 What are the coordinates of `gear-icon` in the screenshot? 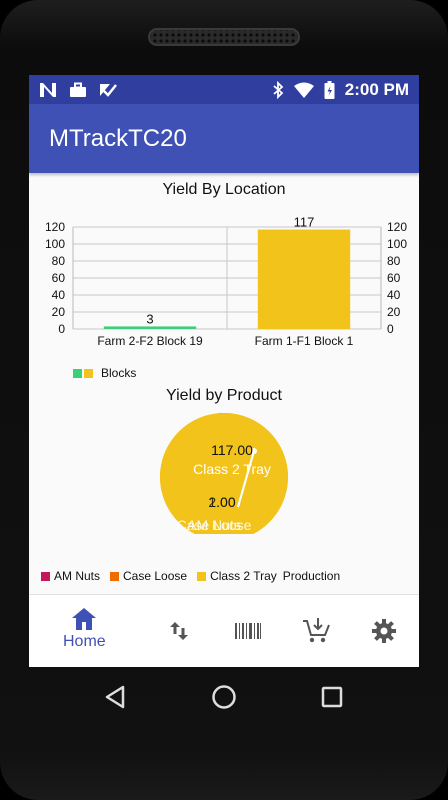 It's located at (384, 631).